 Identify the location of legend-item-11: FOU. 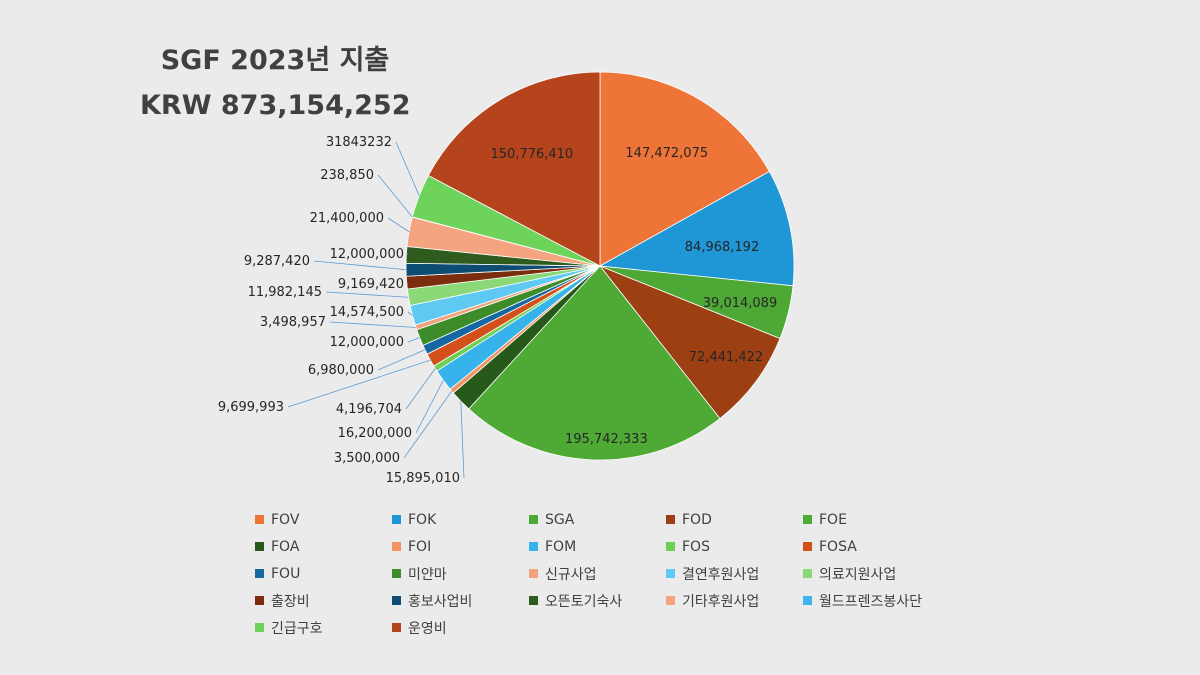
(323, 573).